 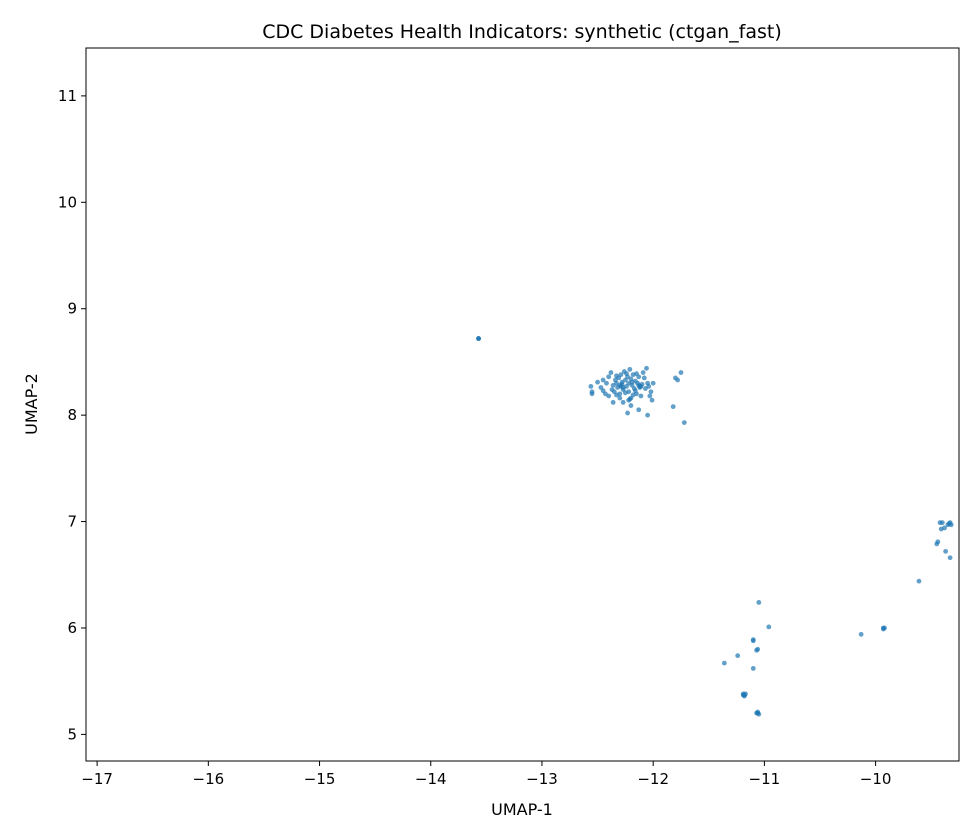 What do you see at coordinates (320, 779) in the screenshot?
I see `x-tick-label: −15` at bounding box center [320, 779].